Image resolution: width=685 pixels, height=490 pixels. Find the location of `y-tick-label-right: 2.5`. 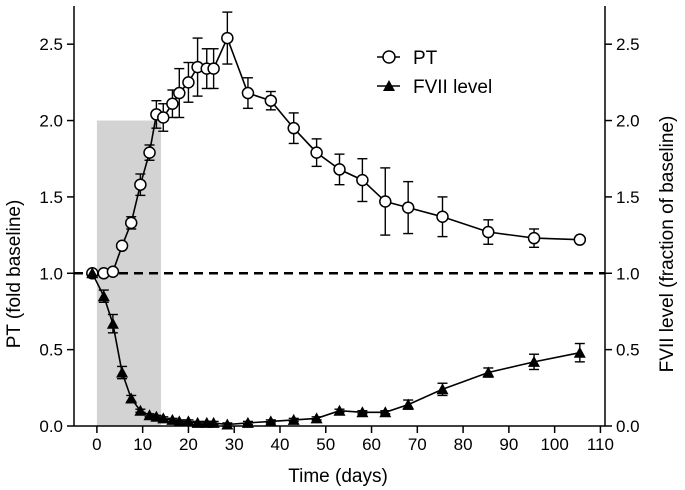

y-tick-label-right: 2.5 is located at coordinates (628, 44).